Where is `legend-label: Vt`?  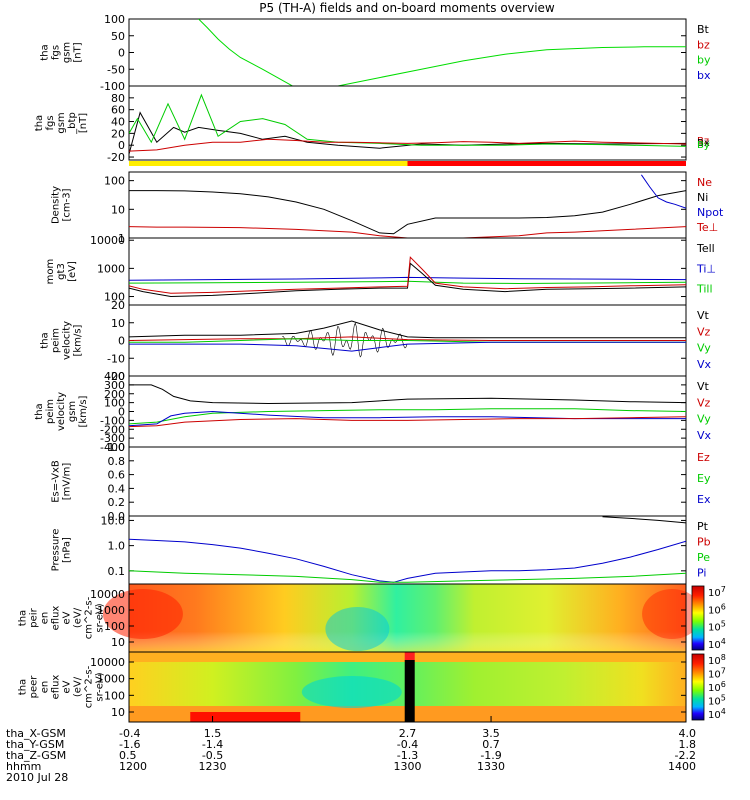
legend-label: Vt is located at coordinates (703, 315).